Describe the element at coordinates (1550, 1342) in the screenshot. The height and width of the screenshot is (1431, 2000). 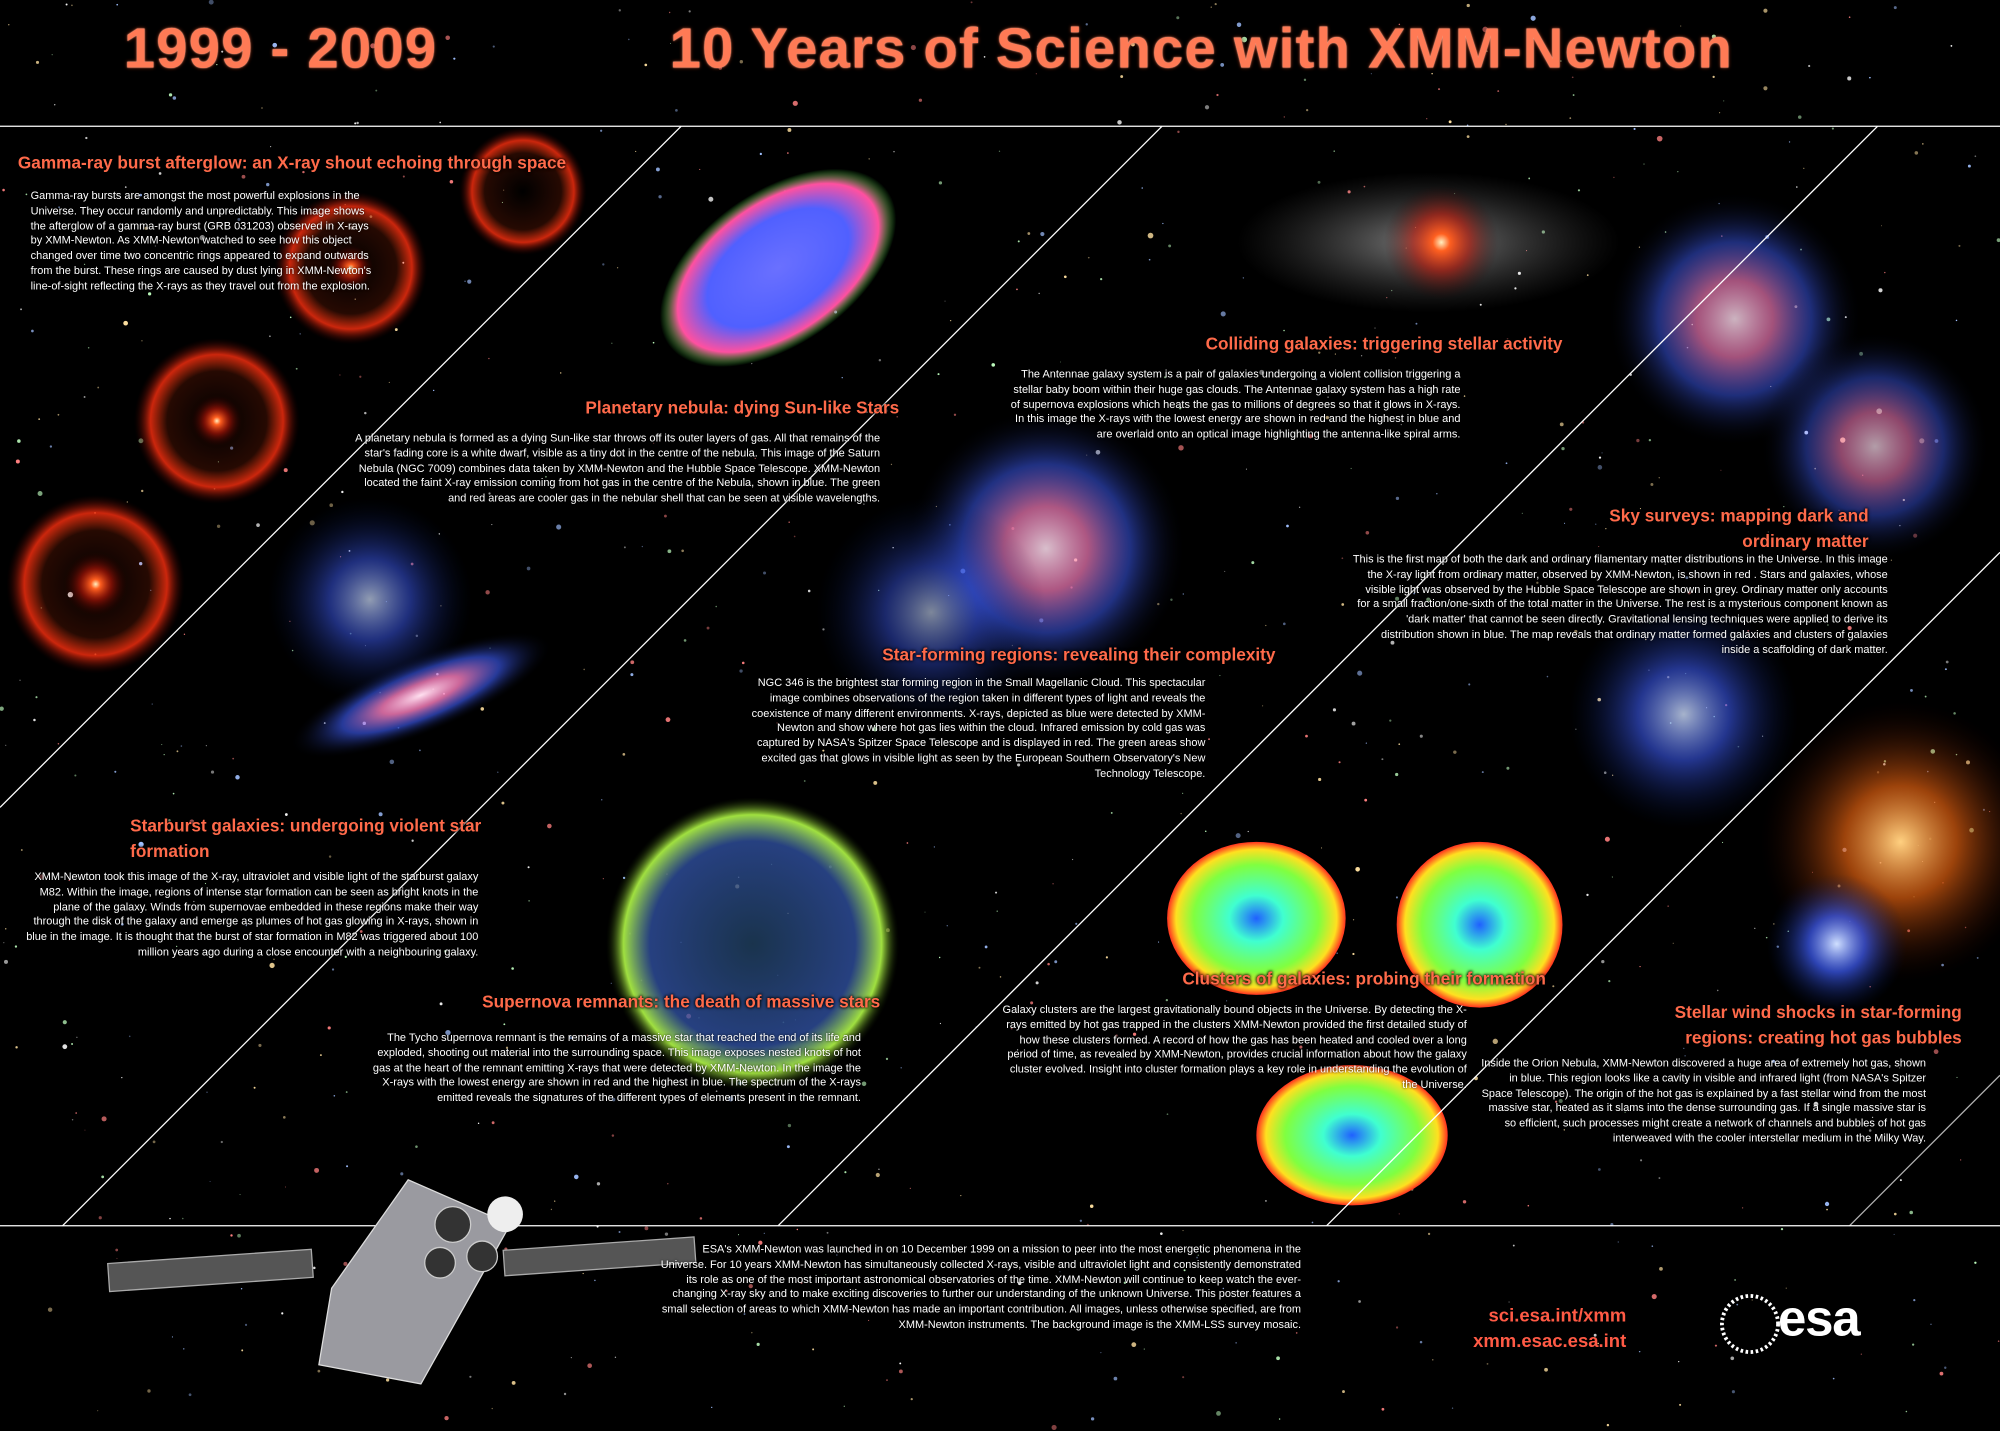
I see `link: xmm.esac.esa.int` at that location.